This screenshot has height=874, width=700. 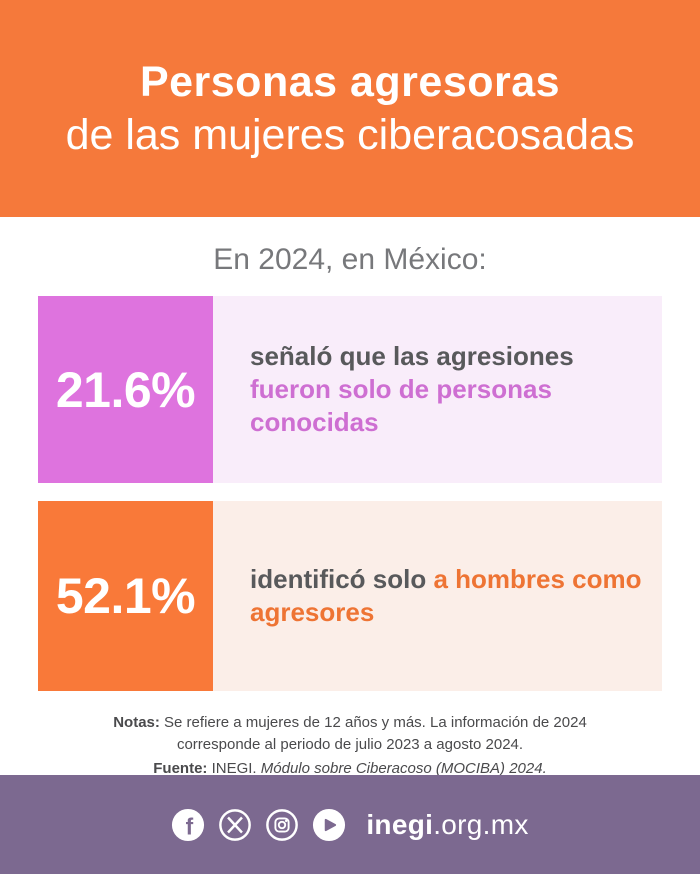 What do you see at coordinates (125, 389) in the screenshot?
I see `stat-value-known-persons: 21.6%` at bounding box center [125, 389].